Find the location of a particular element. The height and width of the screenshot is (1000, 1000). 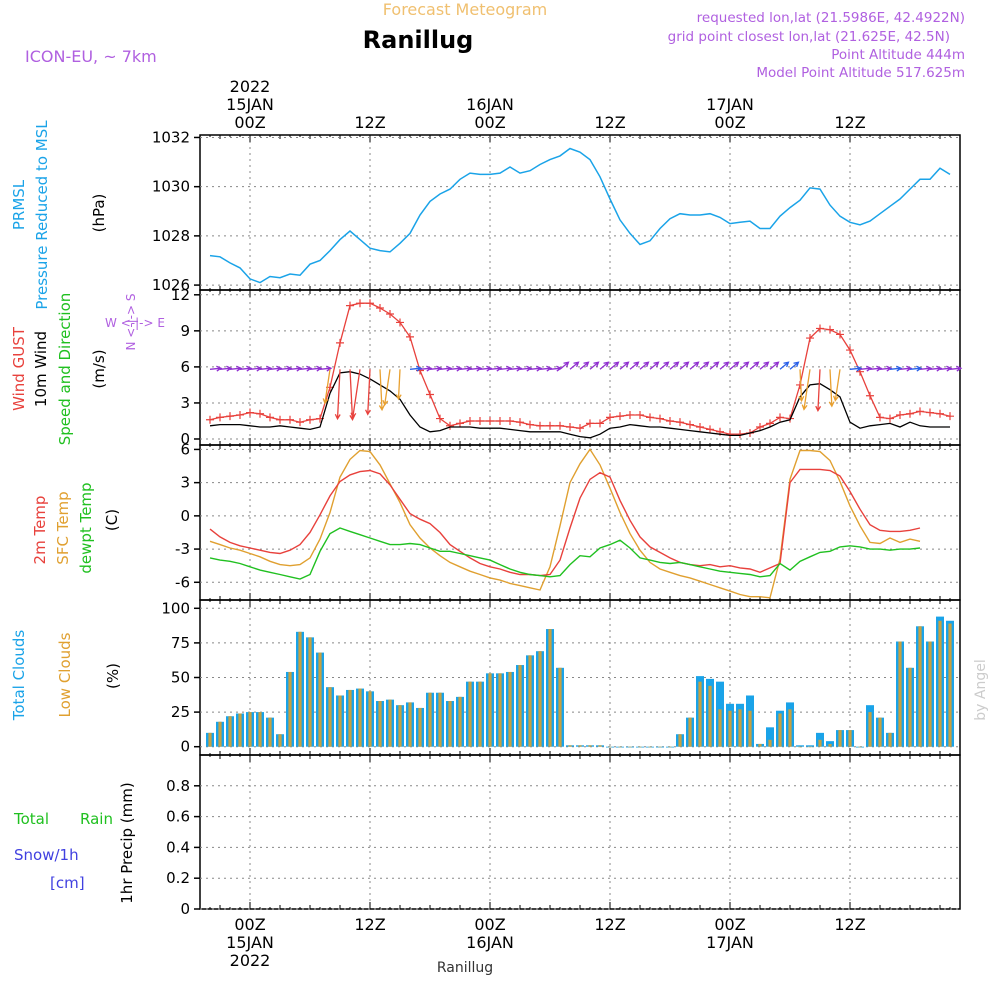

clouds-ytick-label: 0 is located at coordinates (185, 747).